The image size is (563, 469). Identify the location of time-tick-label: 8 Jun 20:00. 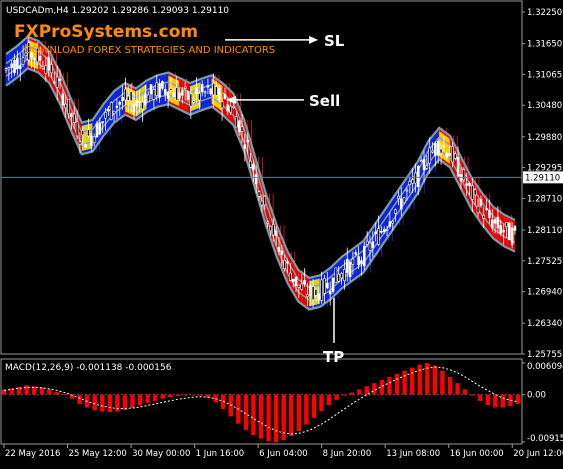
(347, 454).